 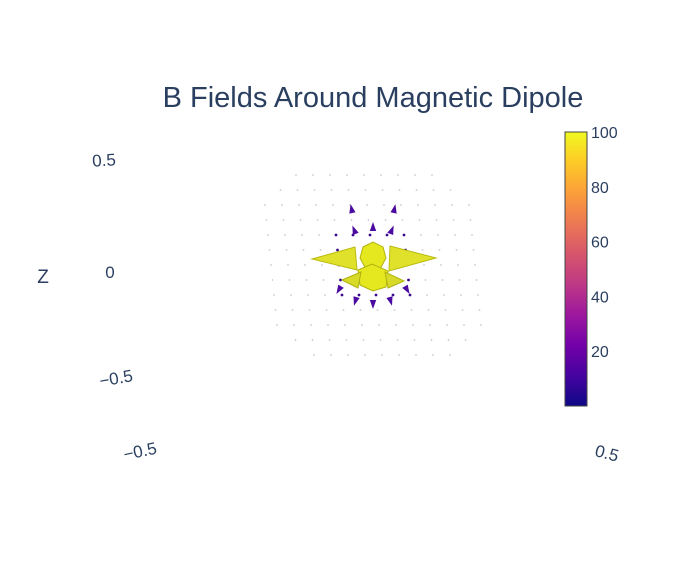 What do you see at coordinates (576, 269) in the screenshot?
I see `colorbar-ramp` at bounding box center [576, 269].